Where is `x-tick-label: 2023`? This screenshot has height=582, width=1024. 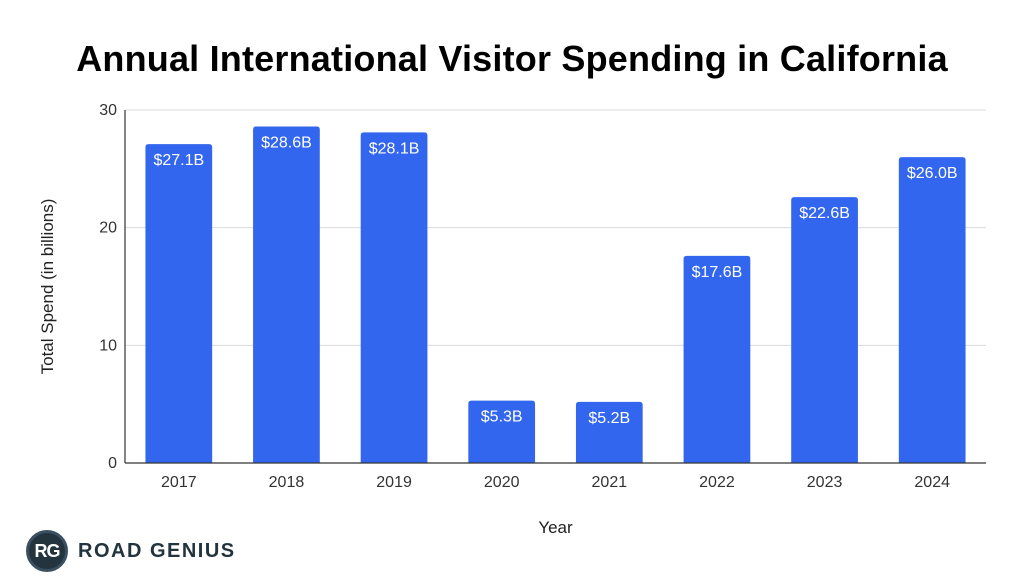 x-tick-label: 2023 is located at coordinates (825, 482).